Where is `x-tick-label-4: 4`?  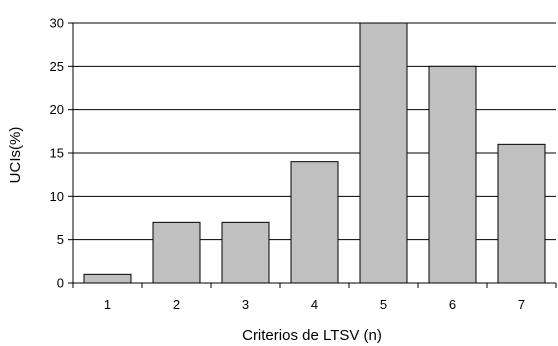 x-tick-label-4: 4 is located at coordinates (314, 304).